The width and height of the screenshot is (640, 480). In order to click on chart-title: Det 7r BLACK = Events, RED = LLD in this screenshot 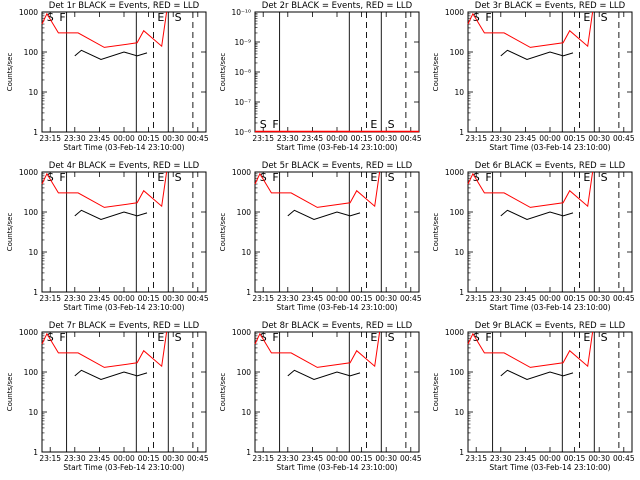, I will do `click(124, 326)`.